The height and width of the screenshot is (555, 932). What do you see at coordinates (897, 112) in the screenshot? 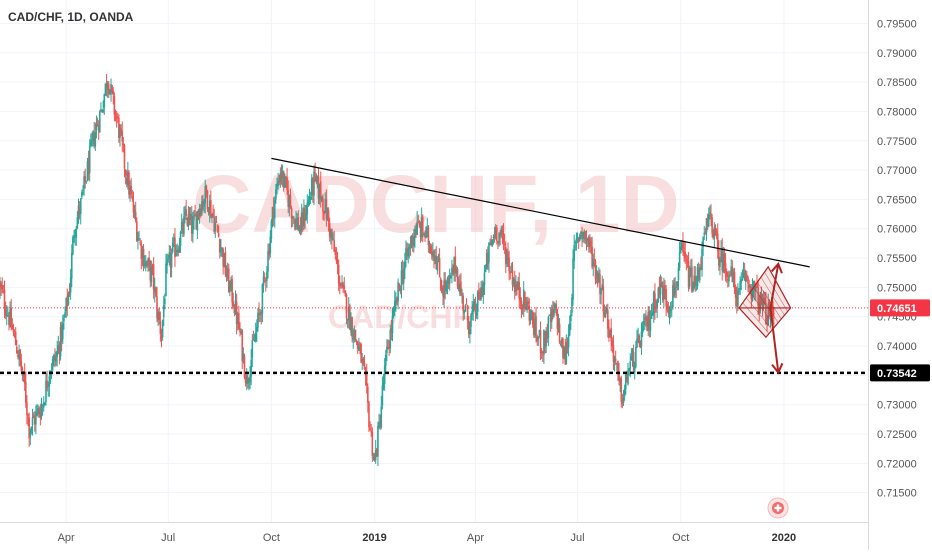
I see `y-tick-label: 0.78000` at bounding box center [897, 112].